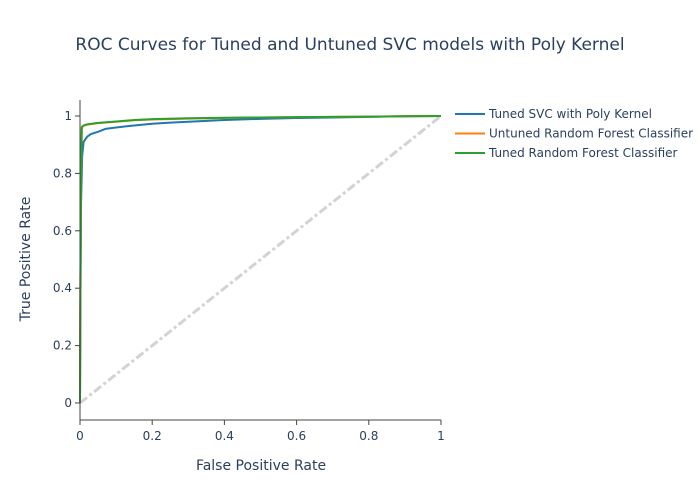  I want to click on x-tick-label: 0.8, so click(368, 436).